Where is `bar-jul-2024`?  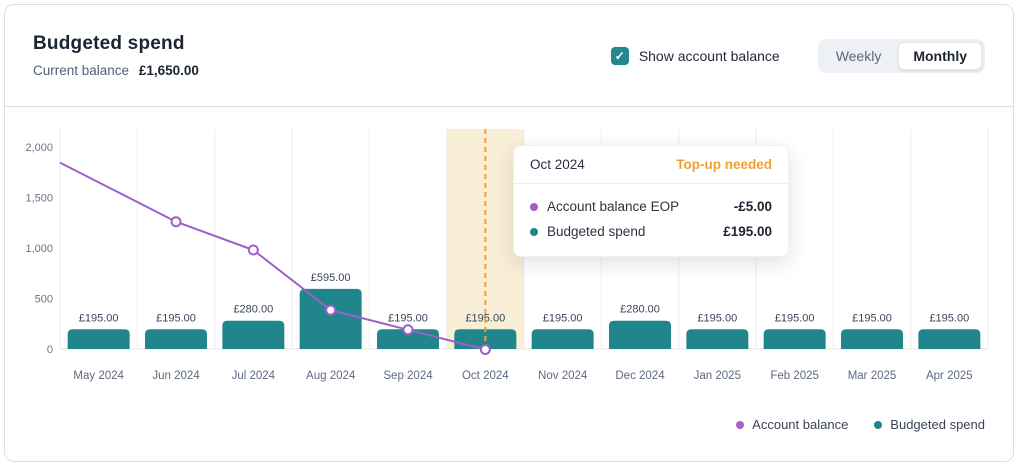 bar-jul-2024 is located at coordinates (253, 334).